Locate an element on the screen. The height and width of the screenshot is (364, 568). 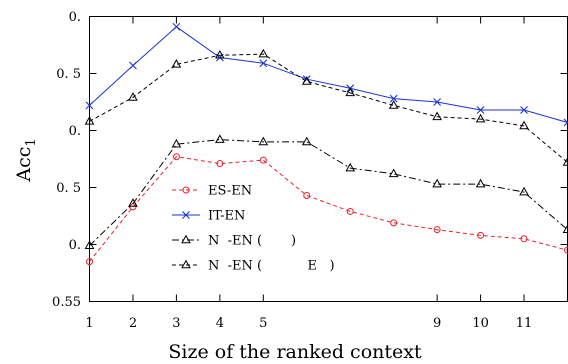
legend-item: IT-EN is located at coordinates (208, 216).